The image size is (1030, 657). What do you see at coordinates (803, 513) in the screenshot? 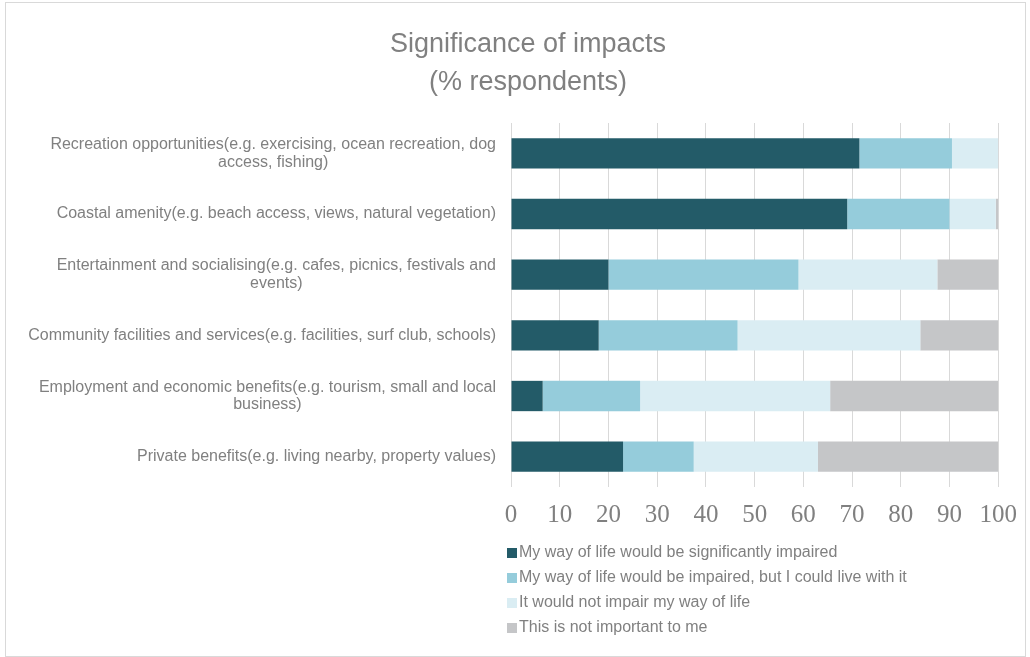
I see `x-tick-label: 60` at bounding box center [803, 513].